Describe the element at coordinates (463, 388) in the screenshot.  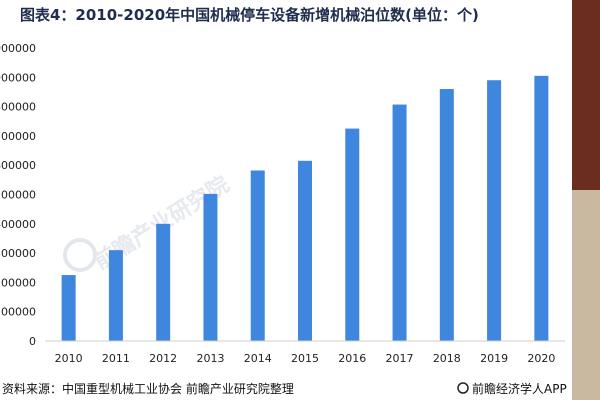
I see `brand-logo-icon` at that location.